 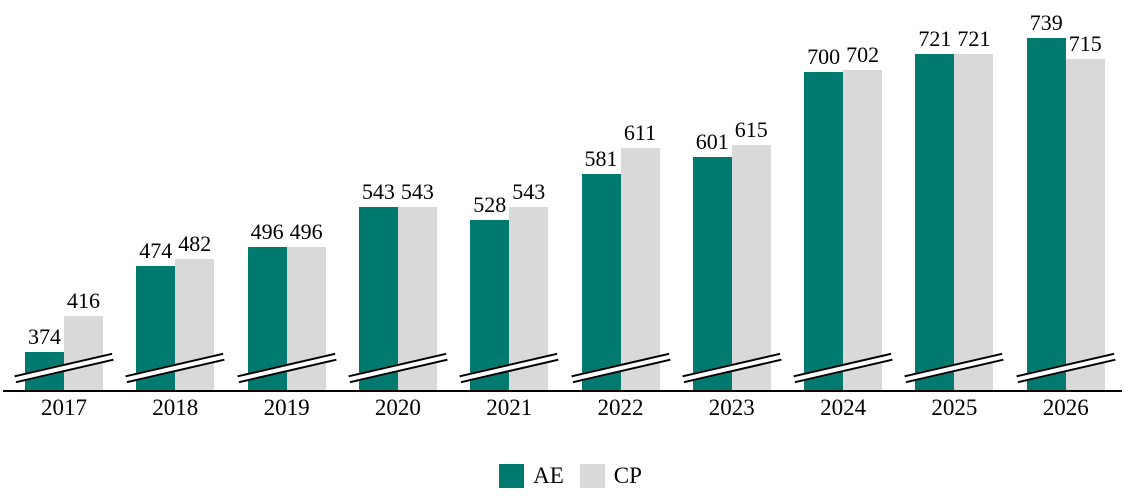 I want to click on x-axis-tick-label-2019: 2019, so click(x=286, y=407).